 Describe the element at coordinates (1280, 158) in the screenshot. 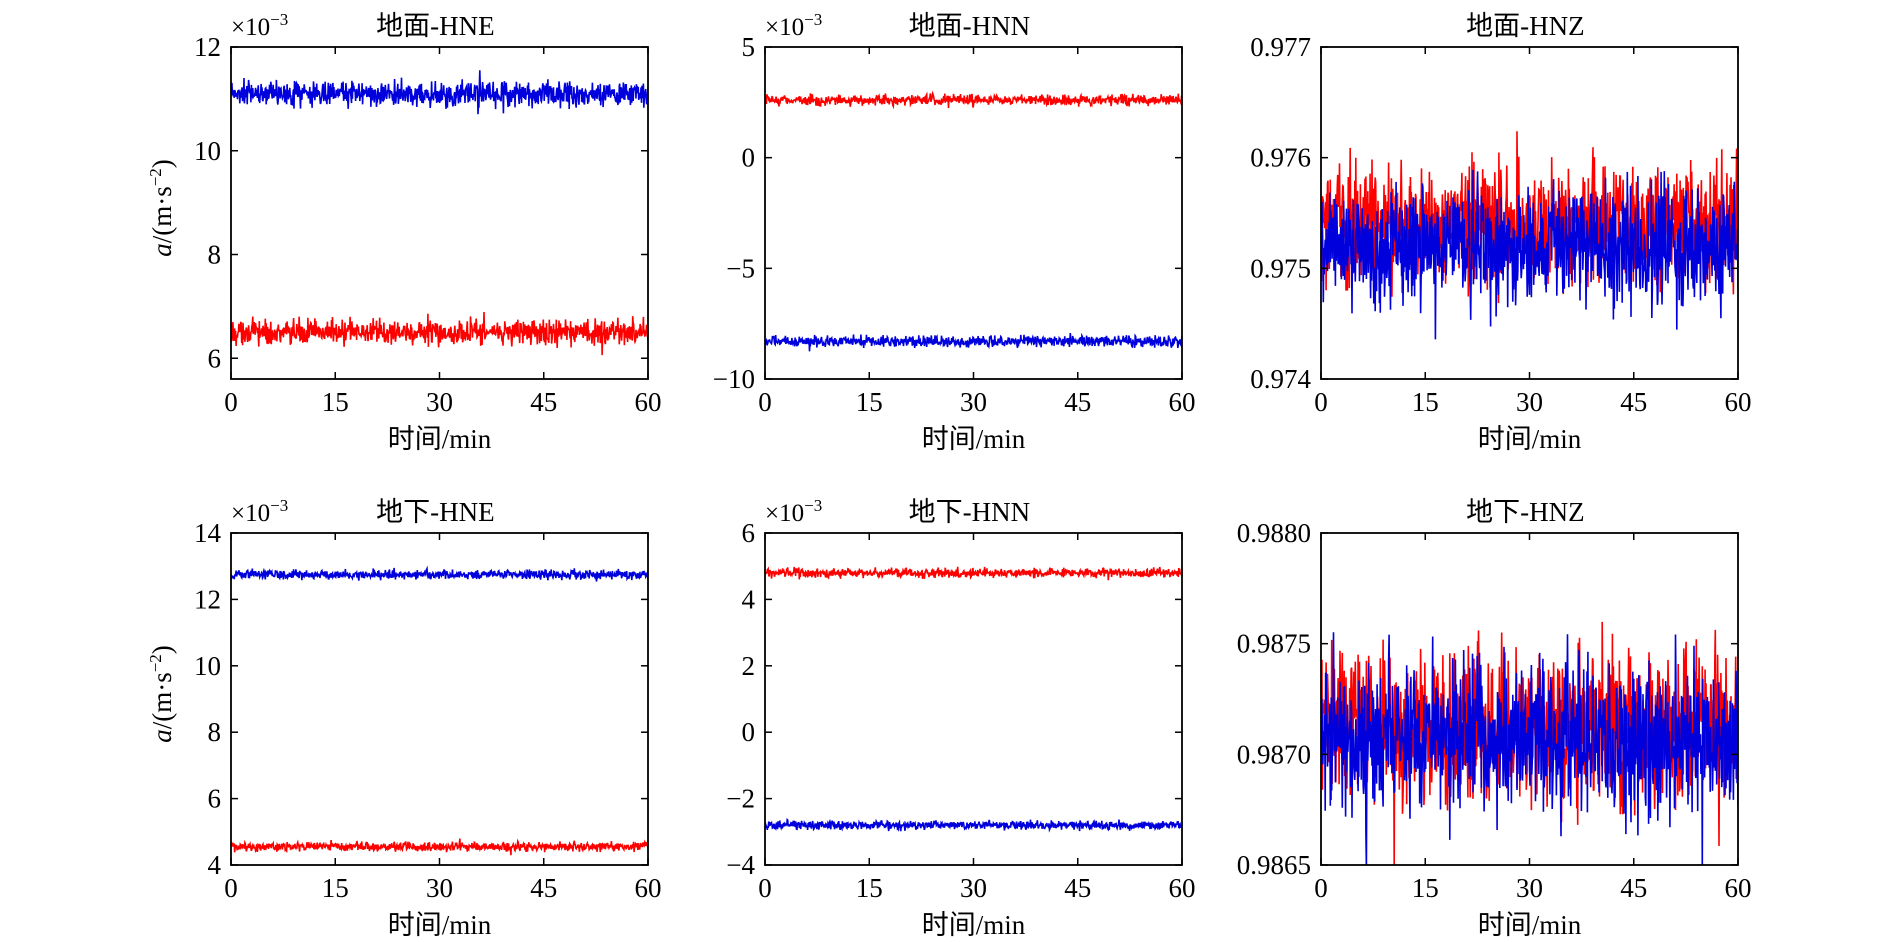

I see `y-tick-label: 0.976` at that location.